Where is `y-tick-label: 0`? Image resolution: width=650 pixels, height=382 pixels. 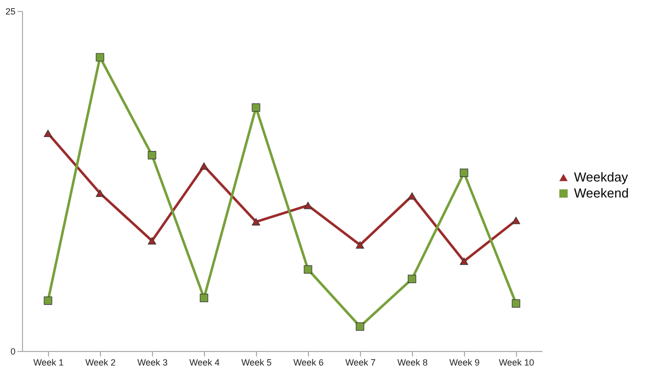
y-tick-label: 0 is located at coordinates (13, 351).